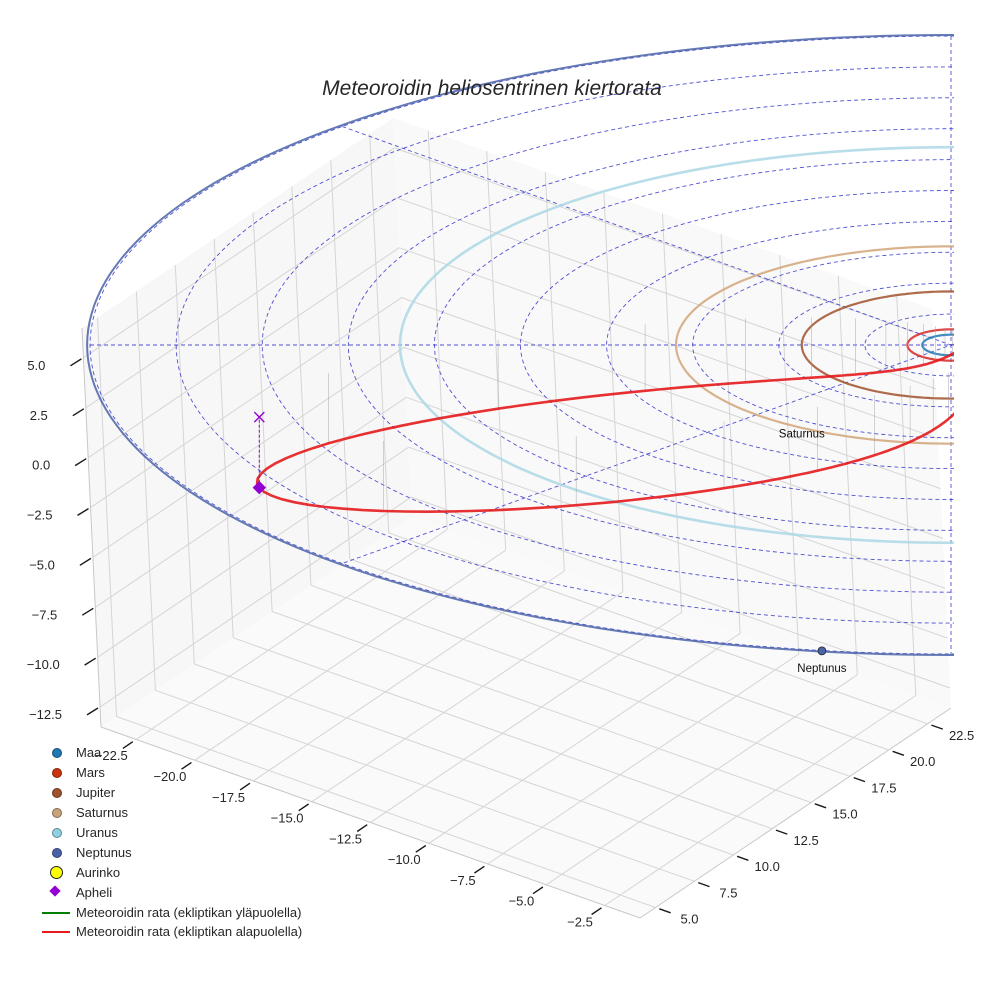  Describe the element at coordinates (287, 818) in the screenshot. I see `x-tick-label: −15.0` at that location.